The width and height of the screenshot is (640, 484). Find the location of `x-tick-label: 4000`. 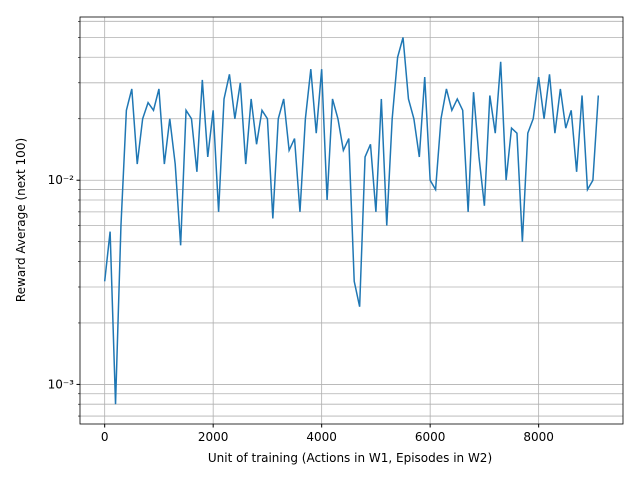

x-tick-label: 4000 is located at coordinates (321, 437).